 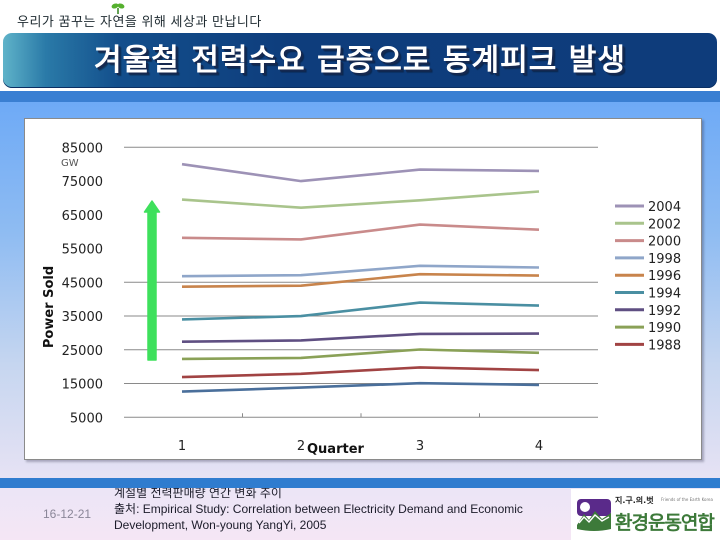 What do you see at coordinates (665, 523) in the screenshot?
I see `logo-main-text: 환경운동연합` at bounding box center [665, 523].